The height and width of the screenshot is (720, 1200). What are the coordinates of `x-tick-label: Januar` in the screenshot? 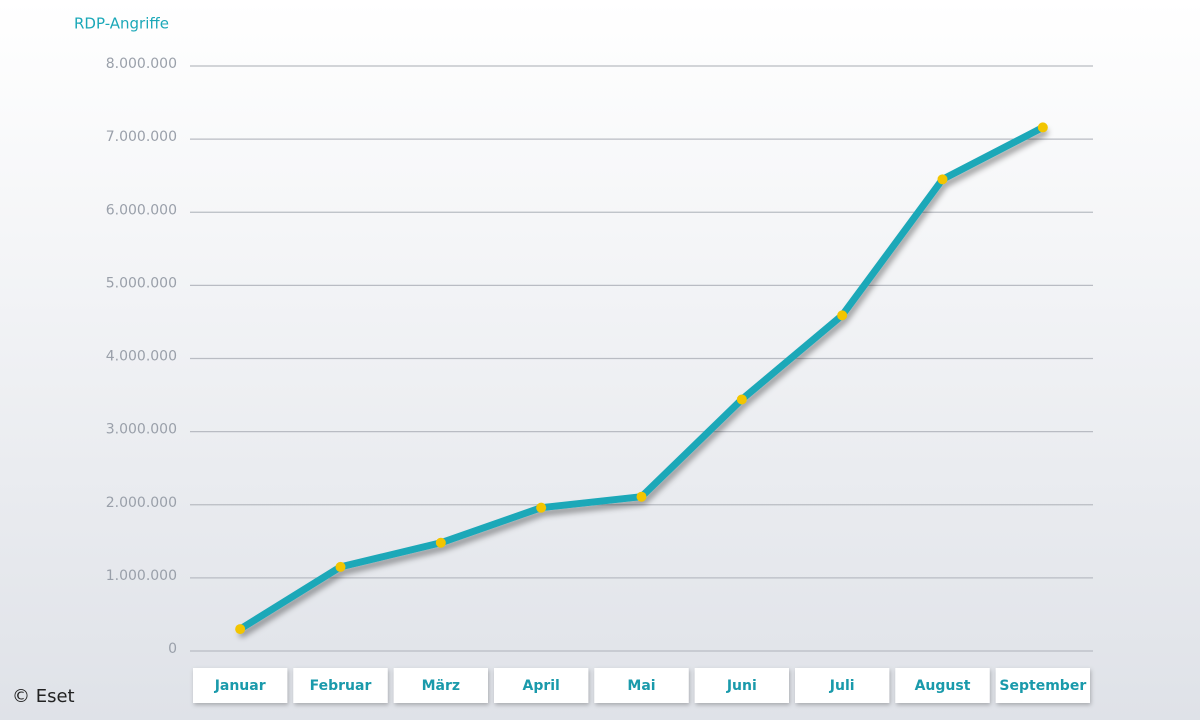 It's located at (240, 686).